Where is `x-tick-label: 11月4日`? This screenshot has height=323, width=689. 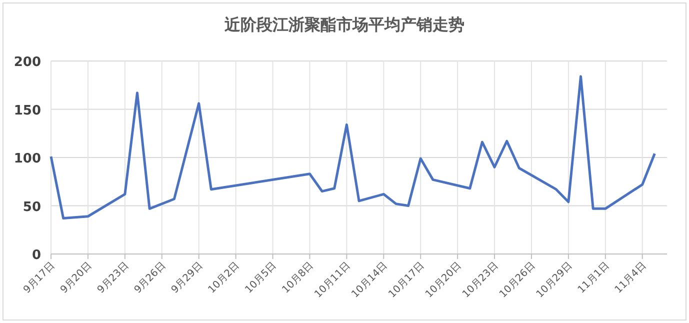
x-tick-label: 11月4日 is located at coordinates (630, 278).